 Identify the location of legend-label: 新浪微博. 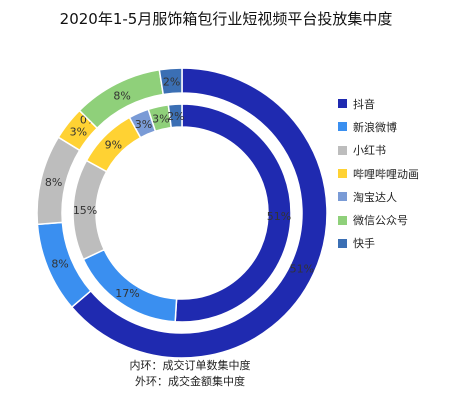
(375, 127).